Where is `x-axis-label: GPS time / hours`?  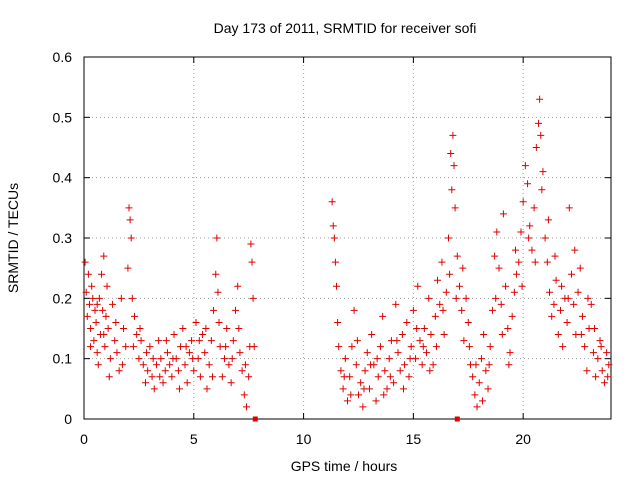 x-axis-label: GPS time / hours is located at coordinates (344, 466).